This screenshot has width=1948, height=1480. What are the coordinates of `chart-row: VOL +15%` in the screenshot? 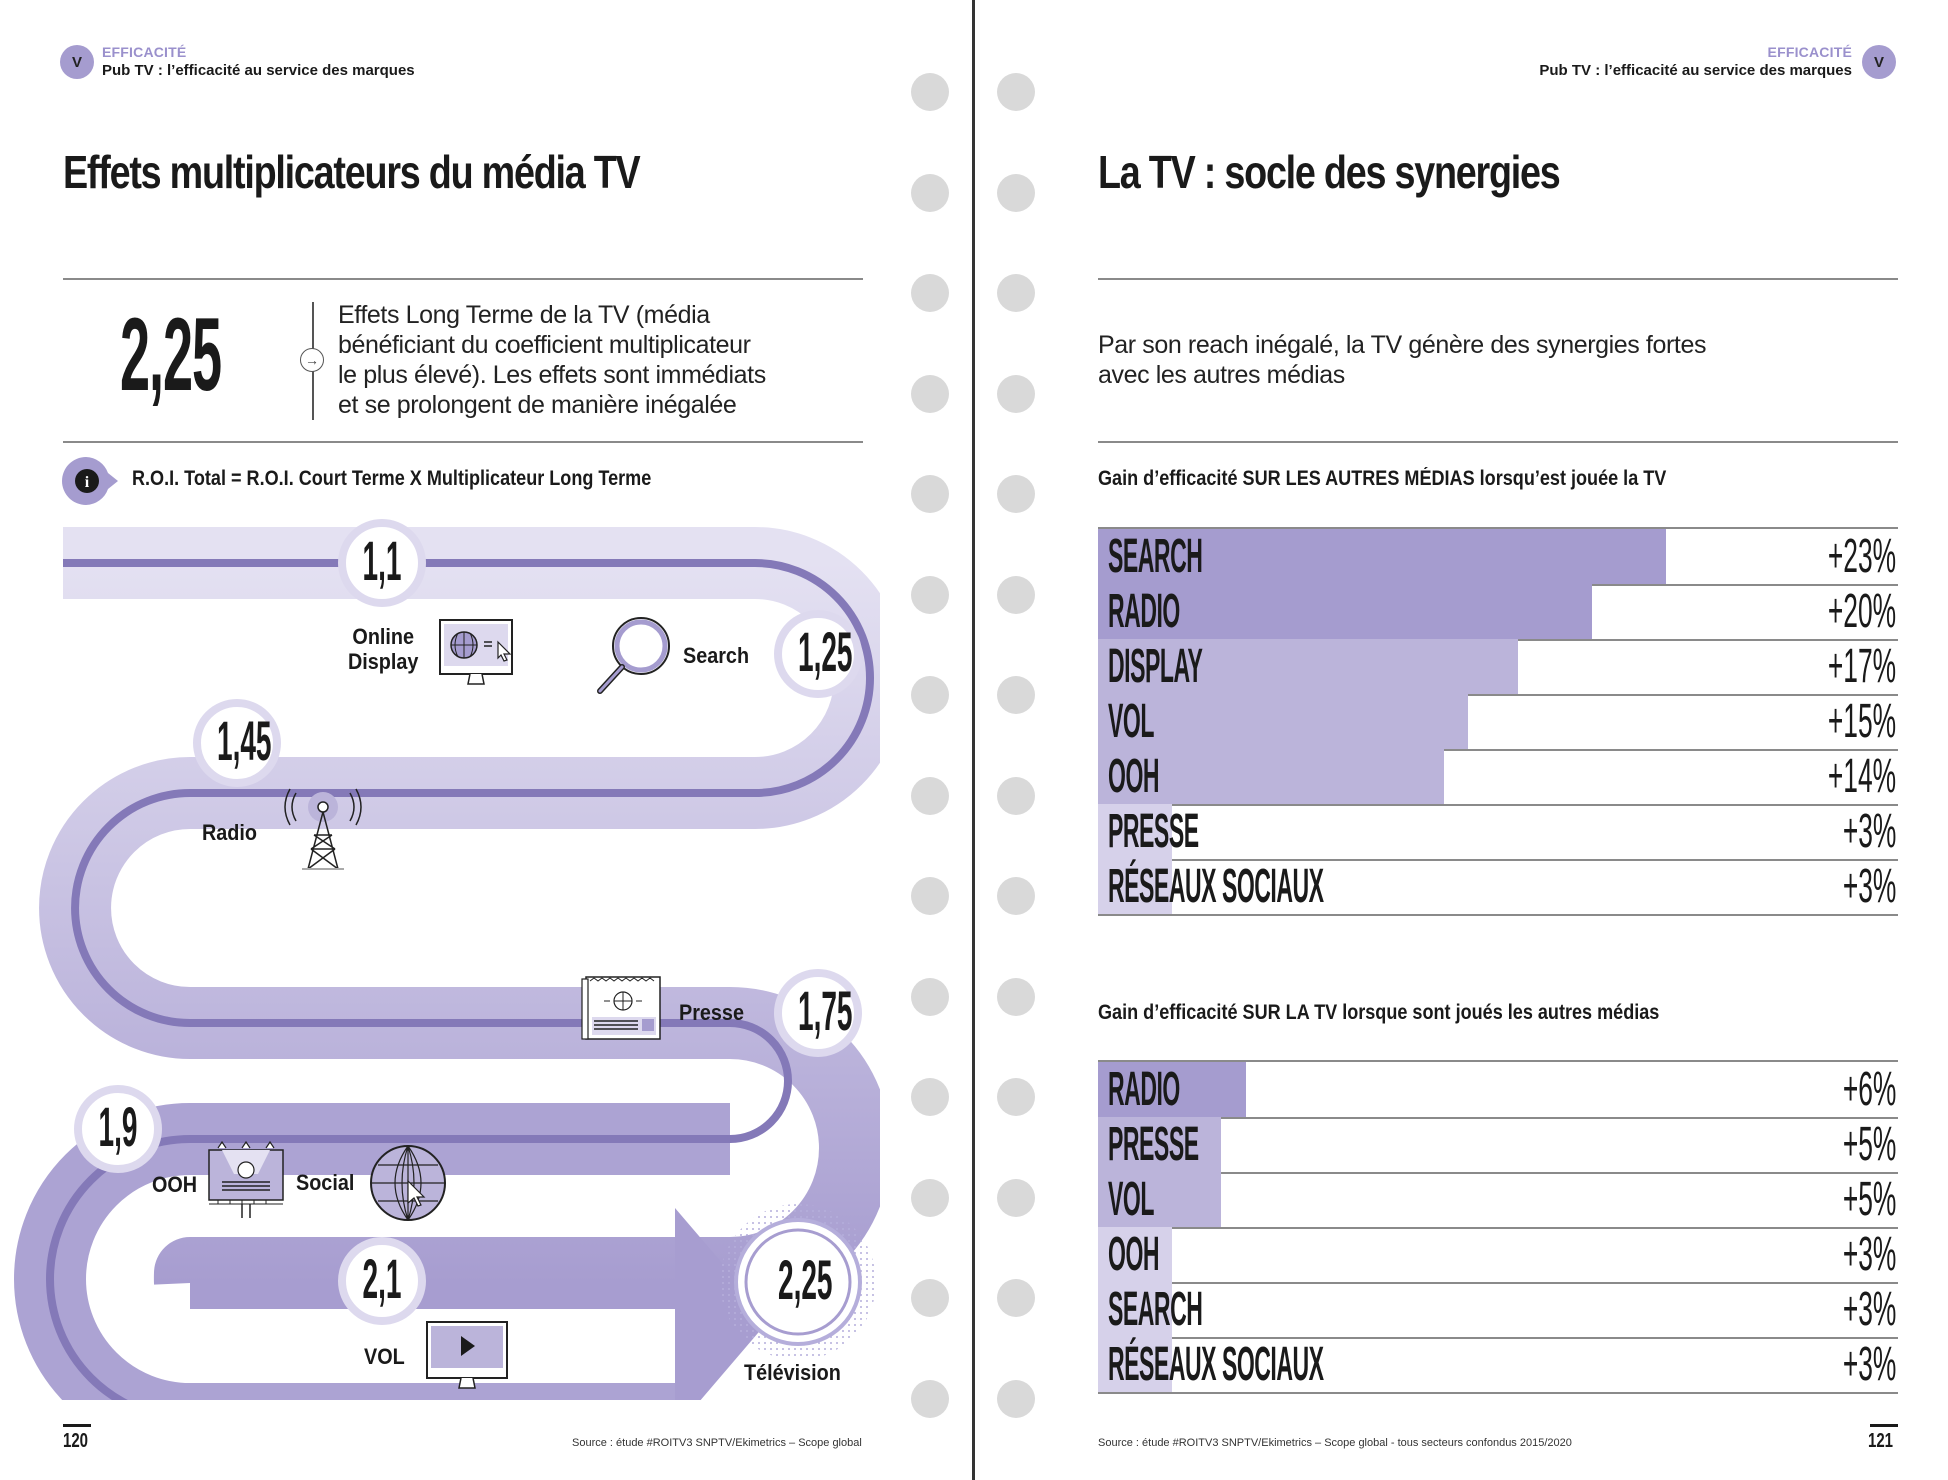 It's located at (1498, 722).